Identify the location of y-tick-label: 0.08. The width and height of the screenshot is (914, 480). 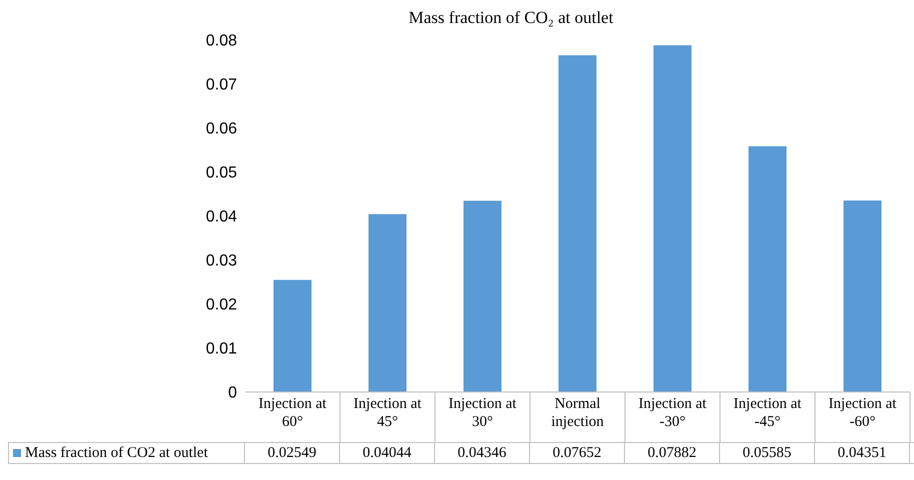
(222, 41).